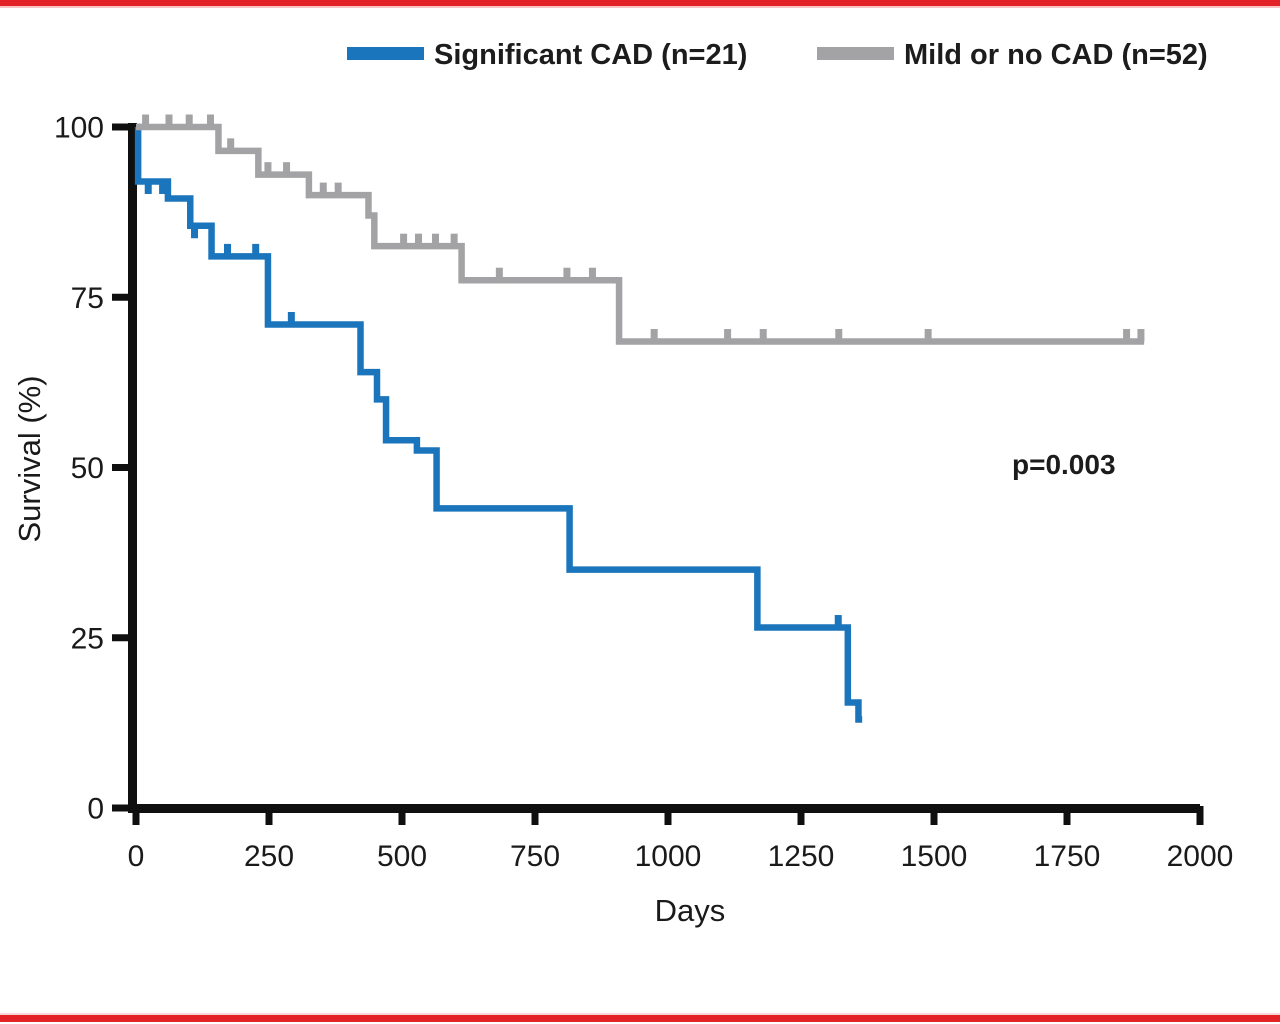  Describe the element at coordinates (132, 468) in the screenshot. I see `y-axis-line` at that location.